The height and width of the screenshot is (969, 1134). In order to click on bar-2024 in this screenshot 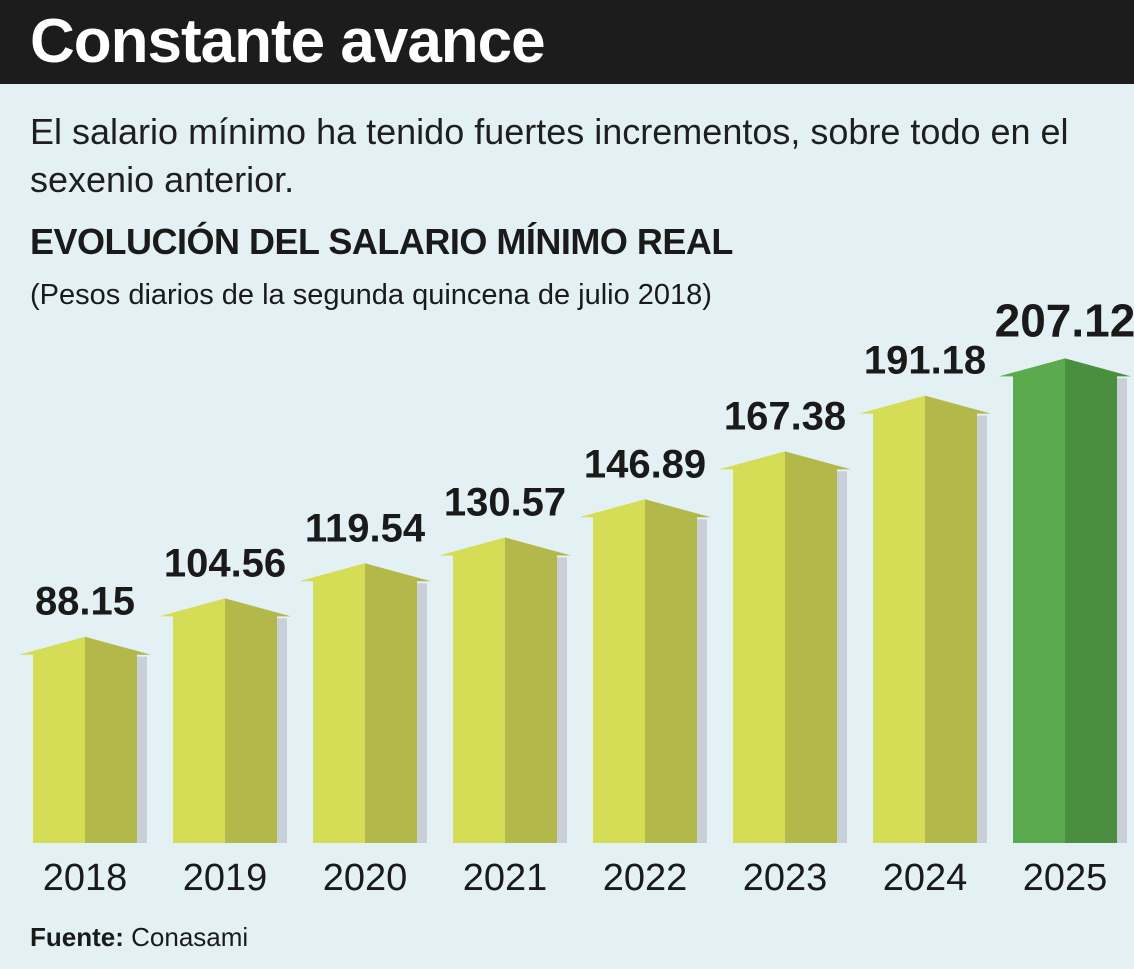, I will do `click(892, 619)`.